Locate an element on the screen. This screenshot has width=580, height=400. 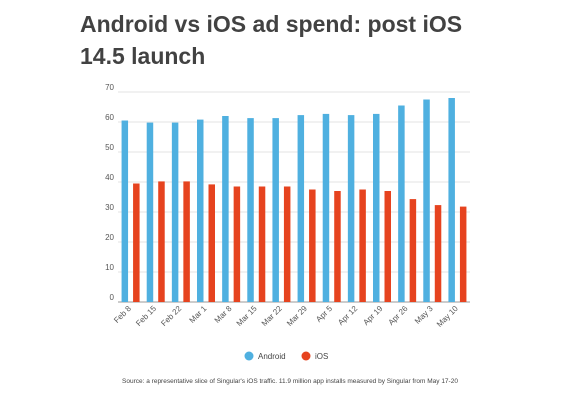
x-tick-label: Feb 8 is located at coordinates (122, 314).